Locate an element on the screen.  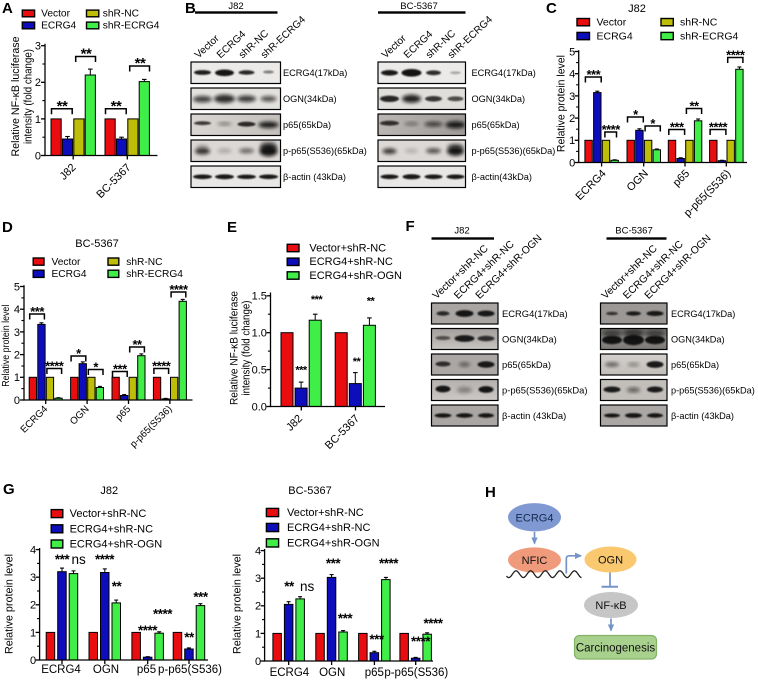
svg-text: 5 is located at coordinates (17, 287).